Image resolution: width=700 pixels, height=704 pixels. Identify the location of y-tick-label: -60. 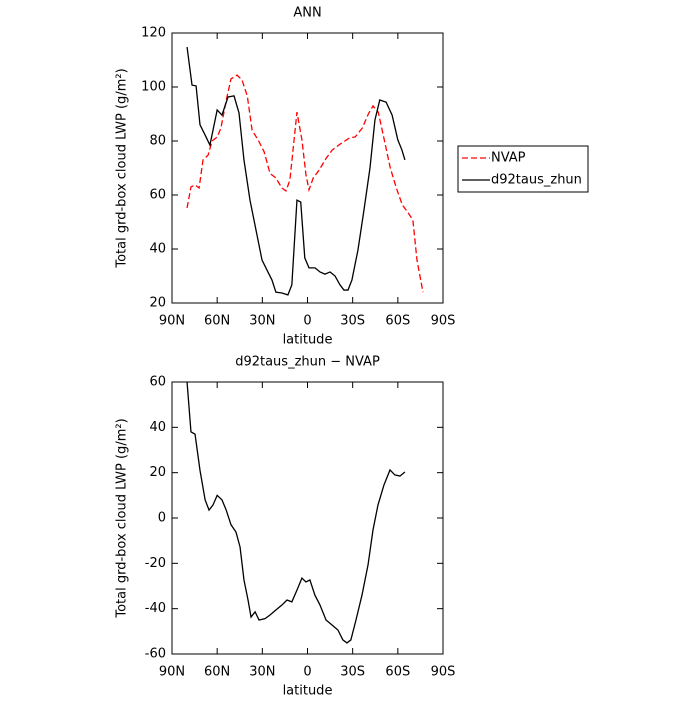
(155, 654).